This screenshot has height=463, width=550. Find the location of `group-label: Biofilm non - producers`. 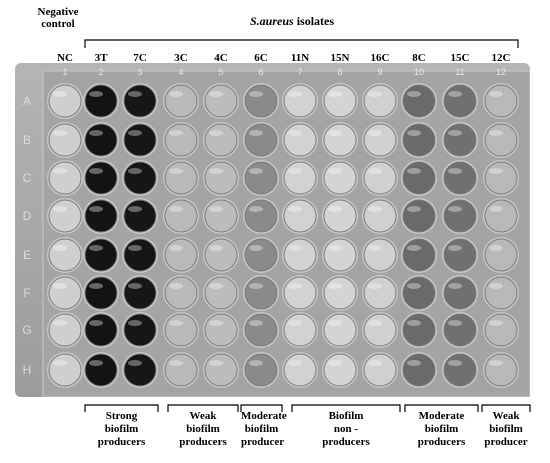

group-label: Biofilm non - producers is located at coordinates (346, 429).